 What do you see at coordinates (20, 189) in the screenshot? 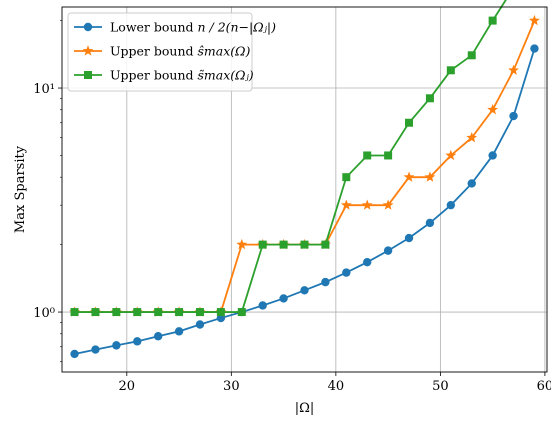
I see `y-axis-label: Max Sparsity` at bounding box center [20, 189].